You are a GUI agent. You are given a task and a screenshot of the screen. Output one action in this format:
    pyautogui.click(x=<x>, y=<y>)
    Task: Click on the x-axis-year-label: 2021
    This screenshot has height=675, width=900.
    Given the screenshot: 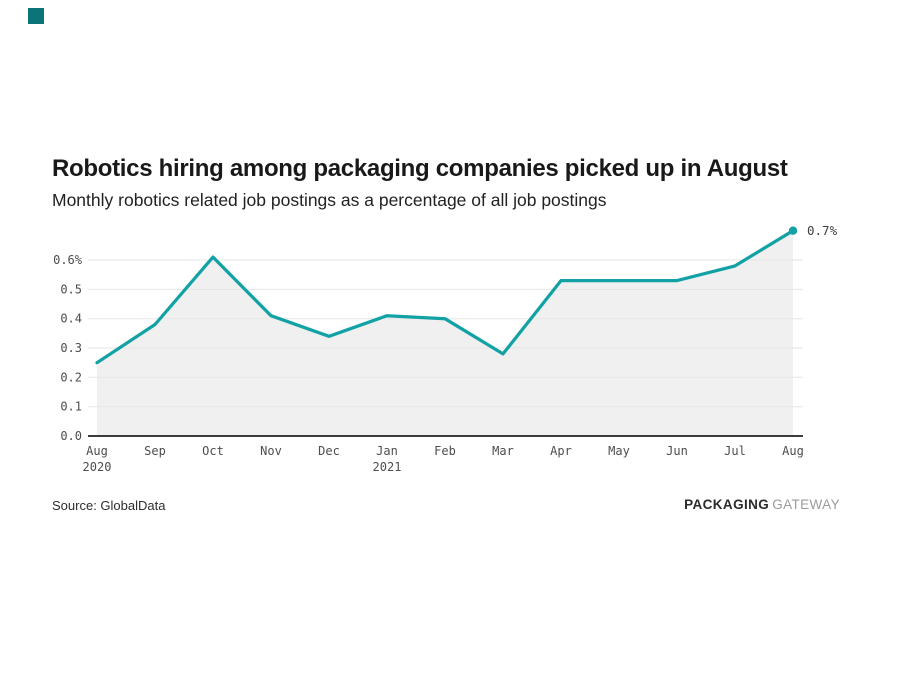 What is the action you would take?
    pyautogui.click(x=387, y=467)
    